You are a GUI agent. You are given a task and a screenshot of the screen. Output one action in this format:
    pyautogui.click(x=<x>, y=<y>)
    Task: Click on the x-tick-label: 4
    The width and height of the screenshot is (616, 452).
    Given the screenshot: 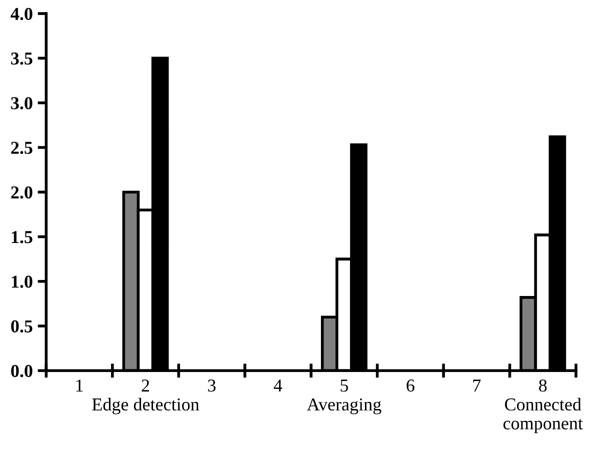 What is the action you would take?
    pyautogui.click(x=278, y=386)
    